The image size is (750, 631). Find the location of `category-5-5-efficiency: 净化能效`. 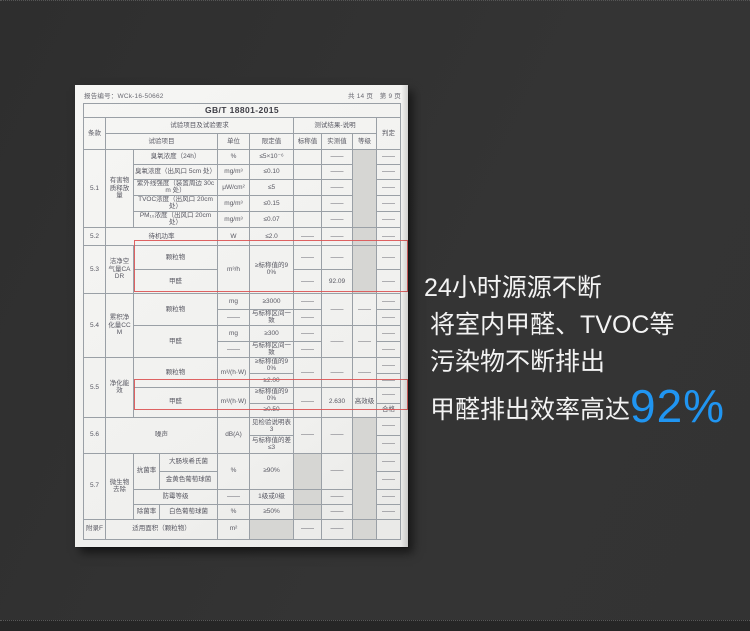

category-5-5-efficiency: 净化能效 is located at coordinates (119, 387).